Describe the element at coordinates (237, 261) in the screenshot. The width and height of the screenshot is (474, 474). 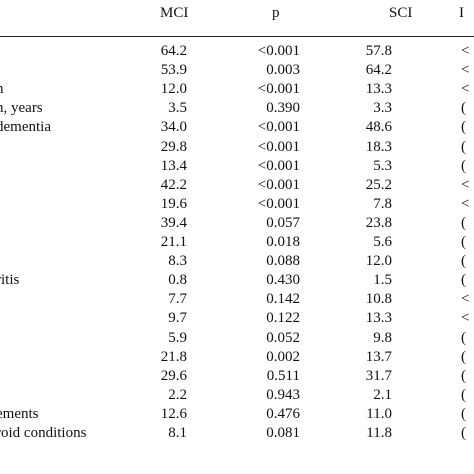
I see `table-row: 8.3 0.088 12.0 (` at that location.